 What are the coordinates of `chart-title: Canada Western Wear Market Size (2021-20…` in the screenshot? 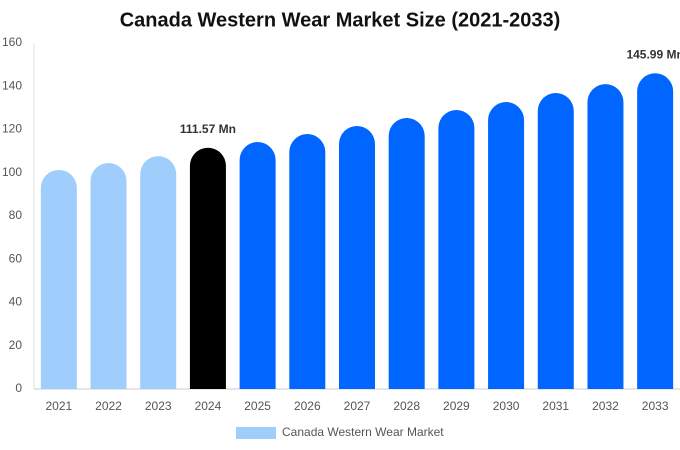 It's located at (340, 20).